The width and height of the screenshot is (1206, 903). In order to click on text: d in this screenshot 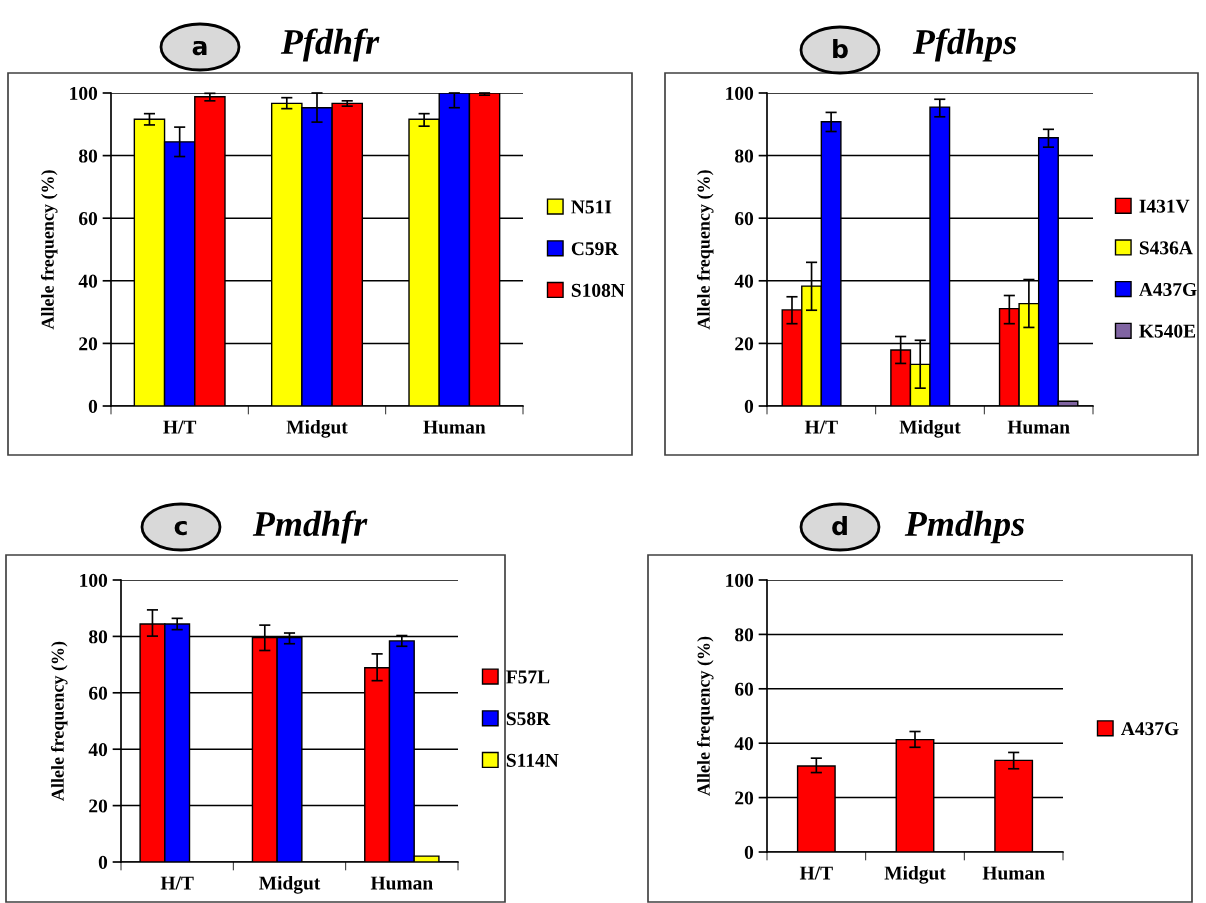, I will do `click(839, 525)`.